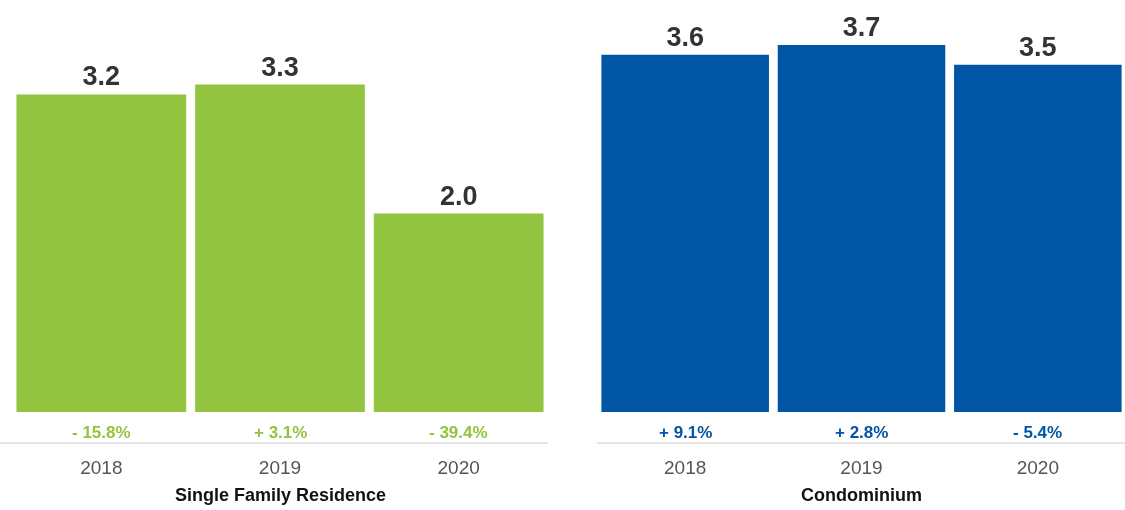 The height and width of the screenshot is (510, 1125). I want to click on x-axis-title: Single Family Residence, so click(281, 495).